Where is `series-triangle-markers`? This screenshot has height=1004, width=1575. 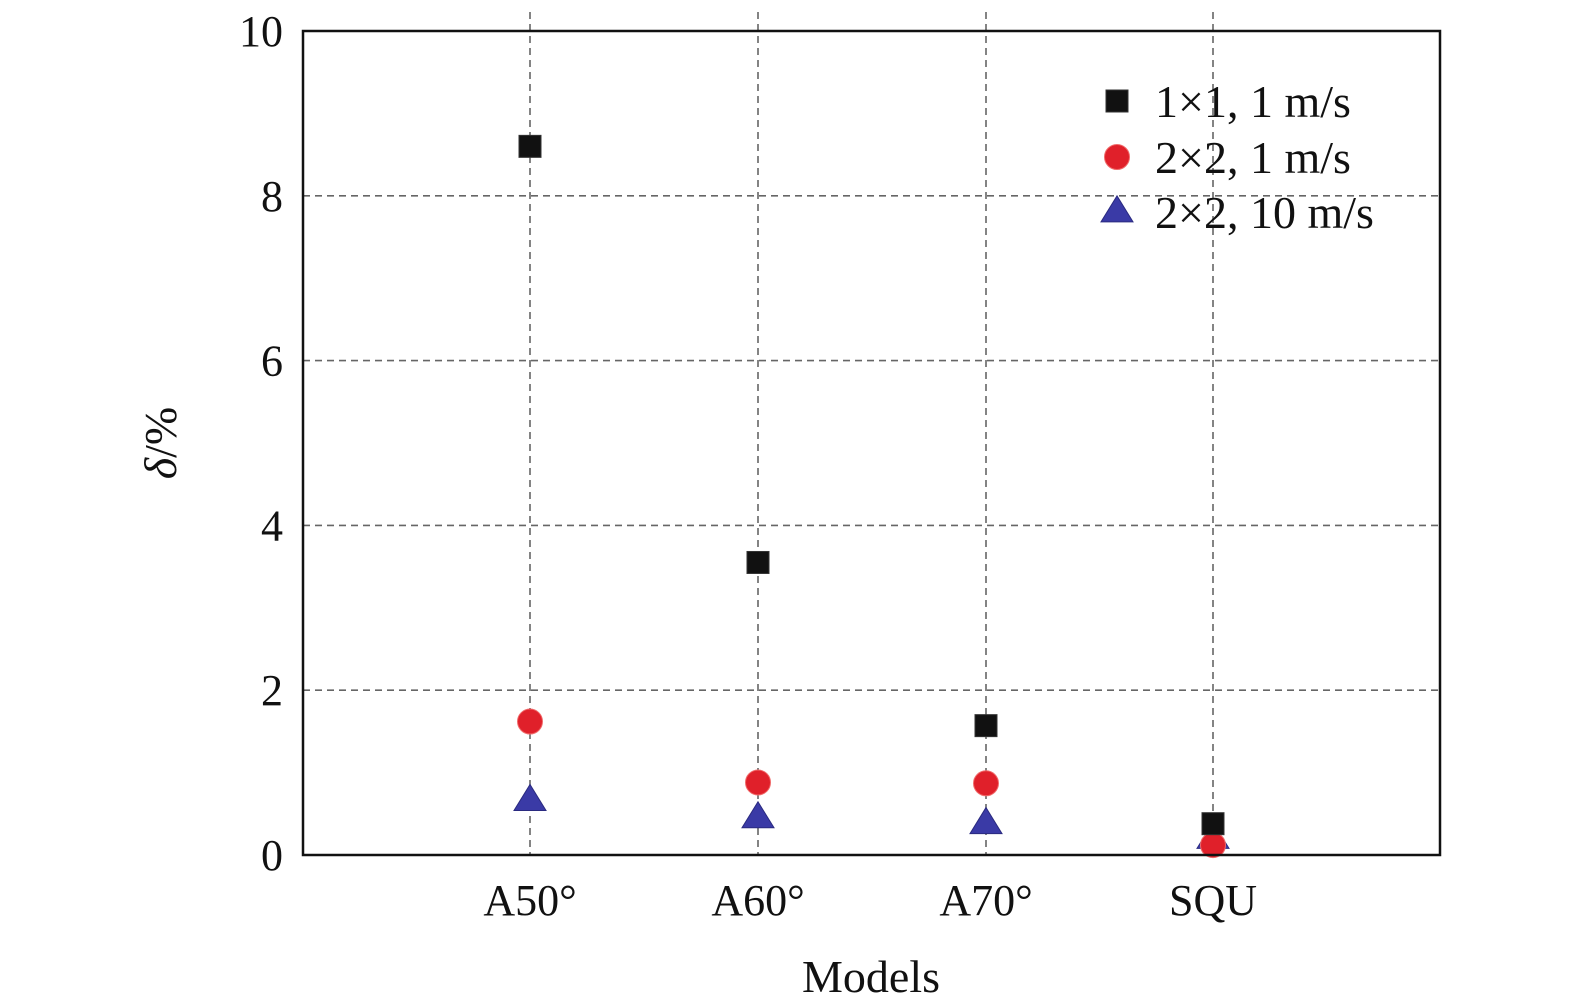
series-triangle-markers is located at coordinates (871, 816).